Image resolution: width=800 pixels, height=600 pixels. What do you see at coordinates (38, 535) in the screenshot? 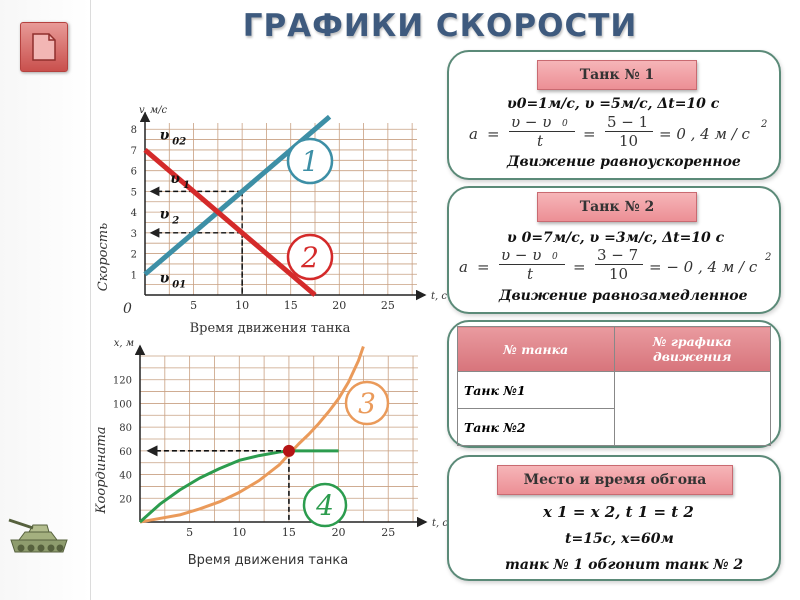
I see `tank-icon` at bounding box center [38, 535].